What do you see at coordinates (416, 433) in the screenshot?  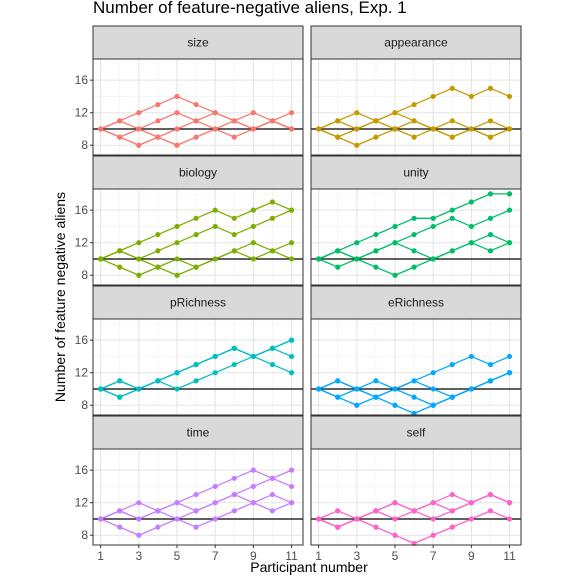 I see `facet-strip-label: self` at bounding box center [416, 433].